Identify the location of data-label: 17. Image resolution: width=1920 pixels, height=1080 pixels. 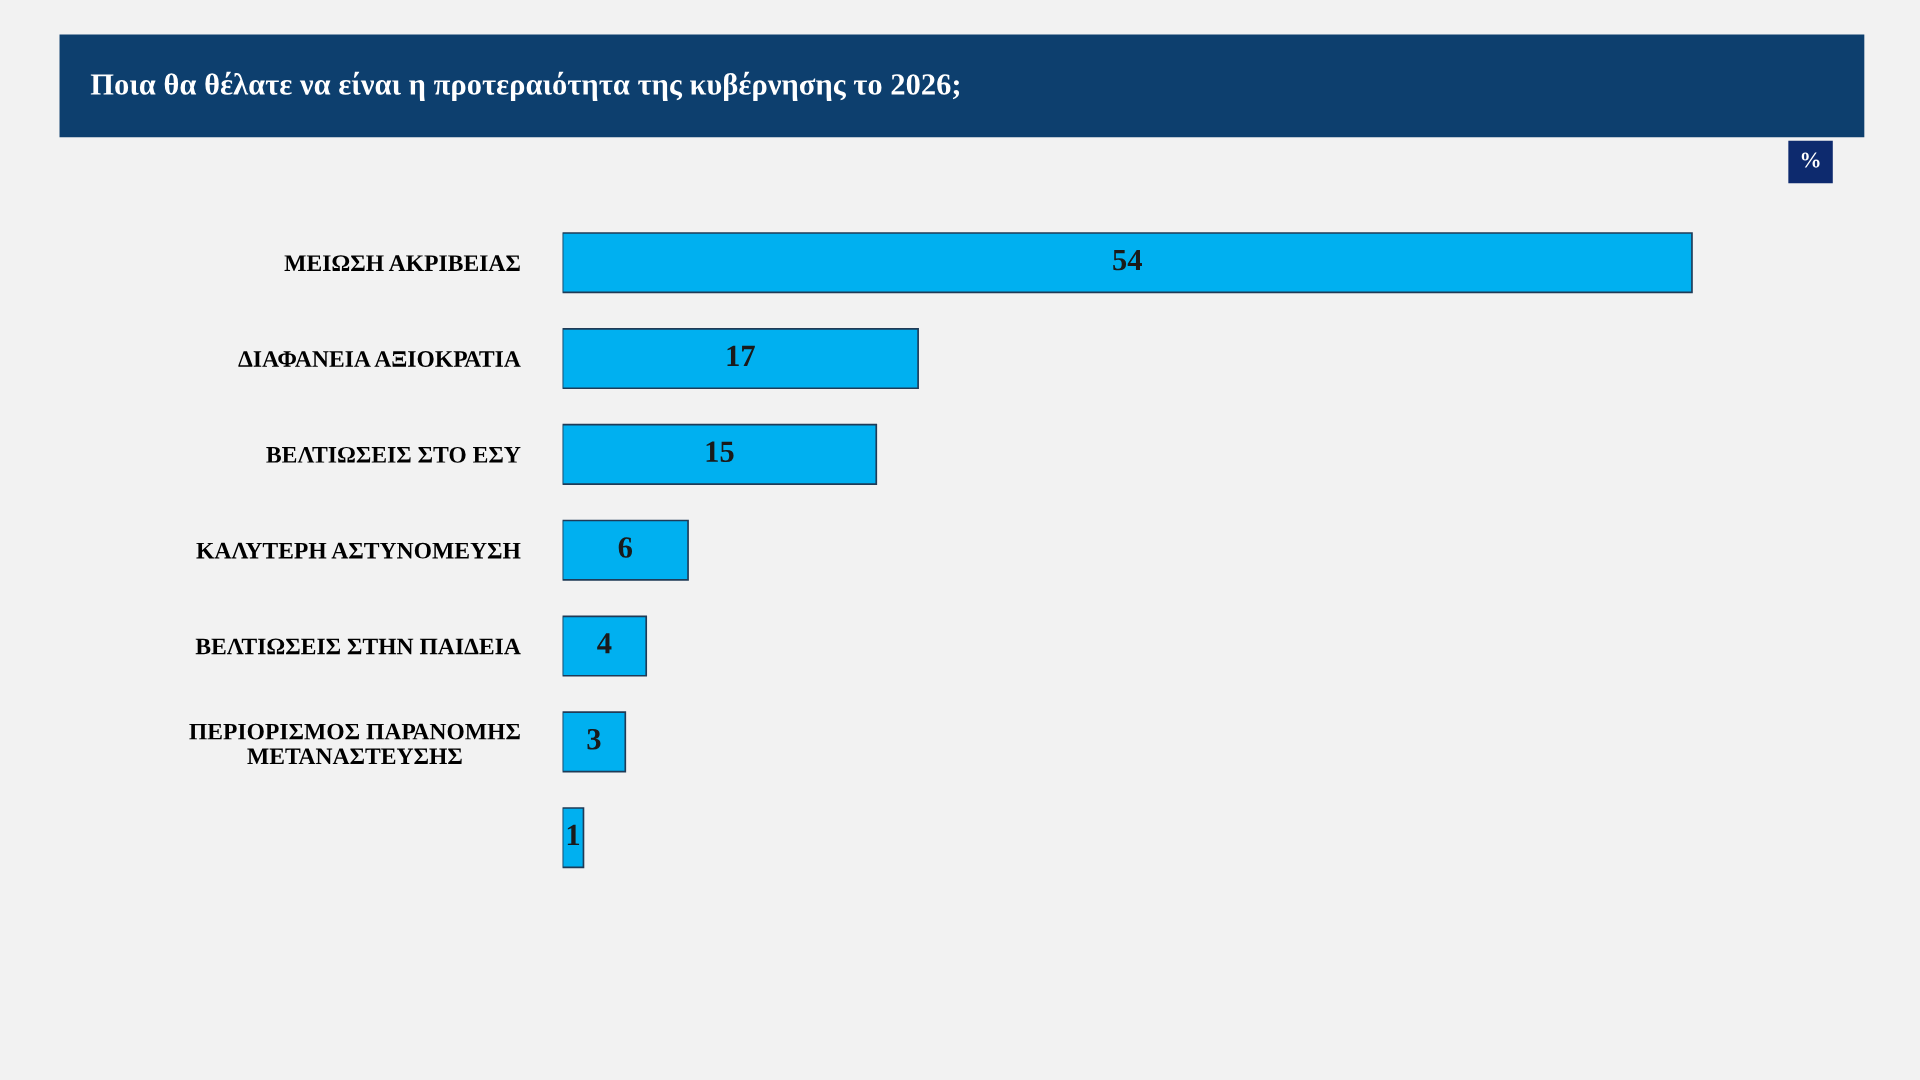
(741, 355).